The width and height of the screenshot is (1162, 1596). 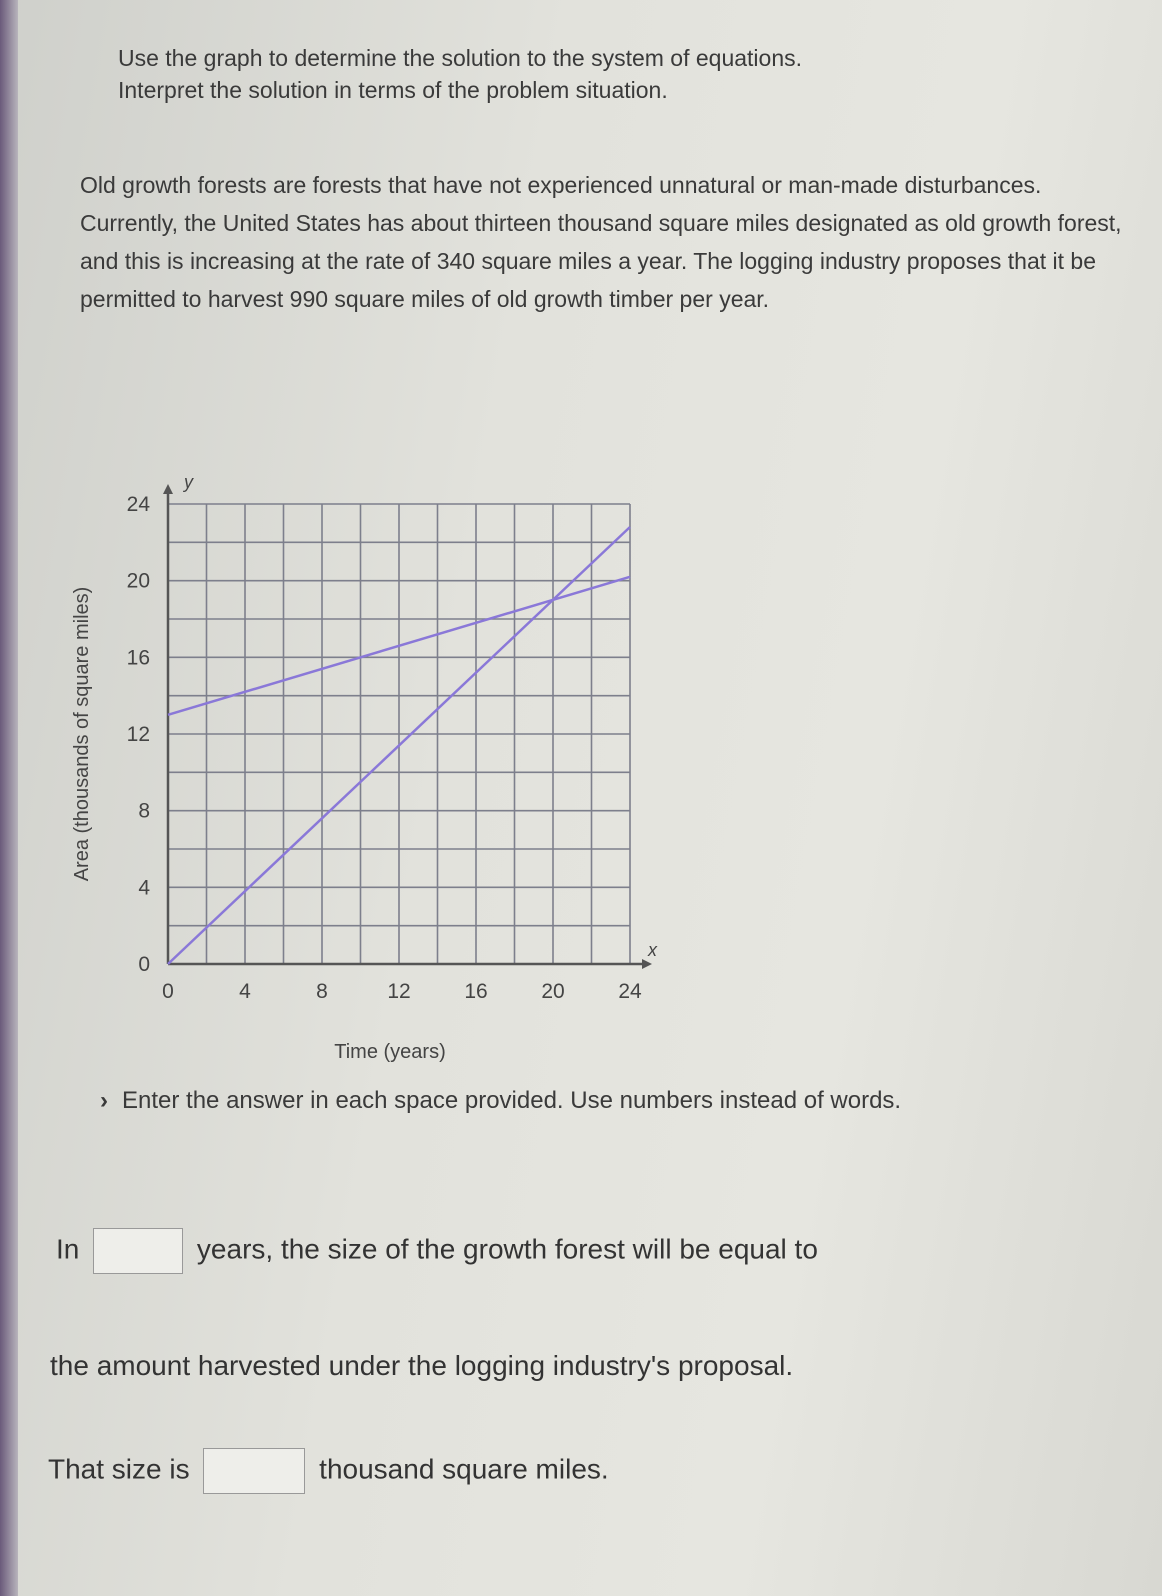 What do you see at coordinates (9, 798) in the screenshot?
I see `page-edge` at bounding box center [9, 798].